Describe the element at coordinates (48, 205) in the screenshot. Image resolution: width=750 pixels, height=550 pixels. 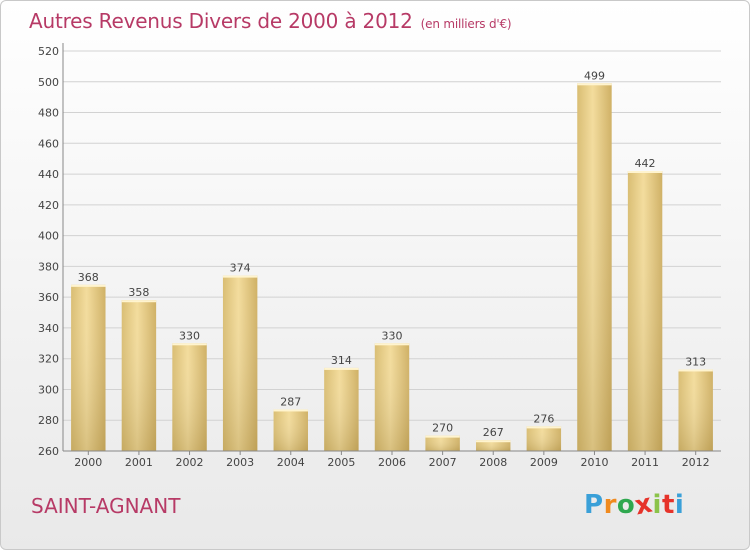
I see `y-tick-label: 420` at that location.